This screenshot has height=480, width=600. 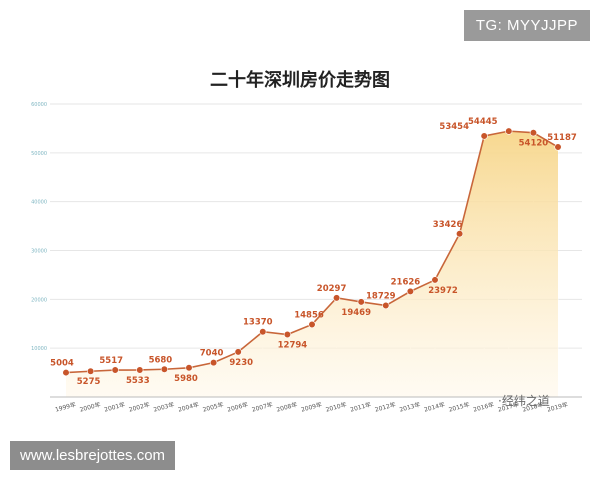 What do you see at coordinates (406, 282) in the screenshot?
I see `value-label: 21626` at bounding box center [406, 282].